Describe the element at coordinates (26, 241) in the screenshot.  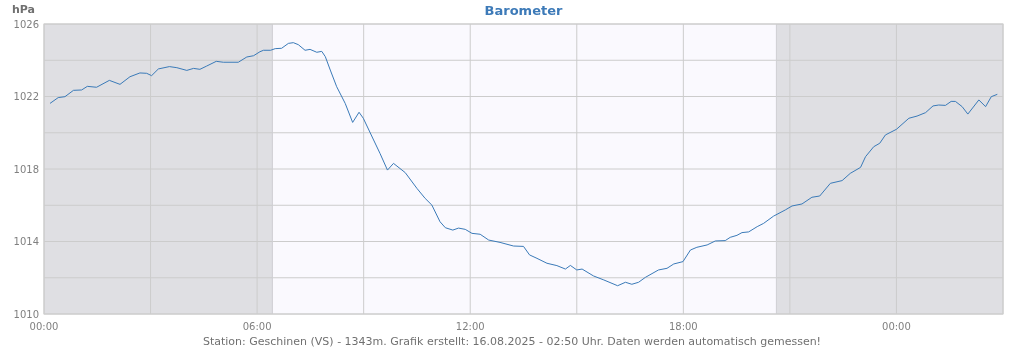
I see `y-tick-label: 1014` at that location.